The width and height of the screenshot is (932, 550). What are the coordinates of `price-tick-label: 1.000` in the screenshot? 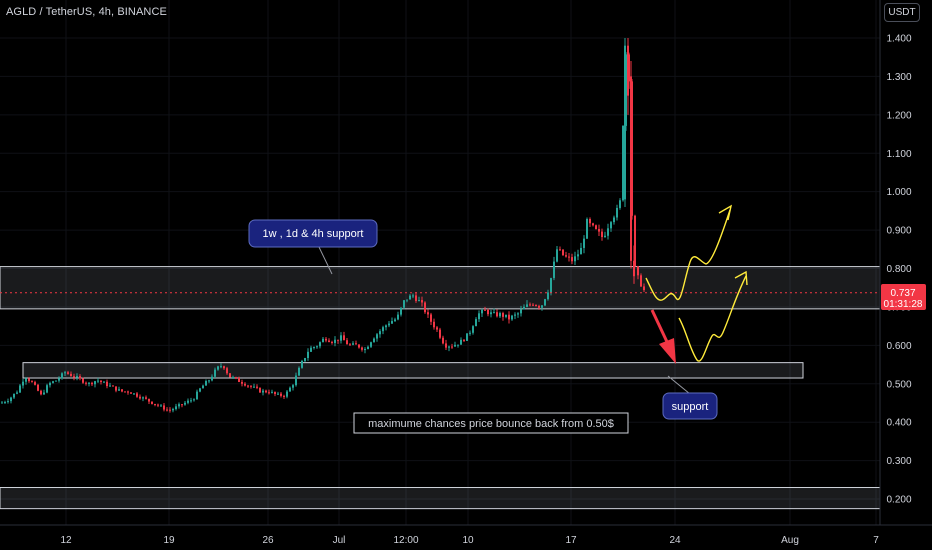 It's located at (898, 192).